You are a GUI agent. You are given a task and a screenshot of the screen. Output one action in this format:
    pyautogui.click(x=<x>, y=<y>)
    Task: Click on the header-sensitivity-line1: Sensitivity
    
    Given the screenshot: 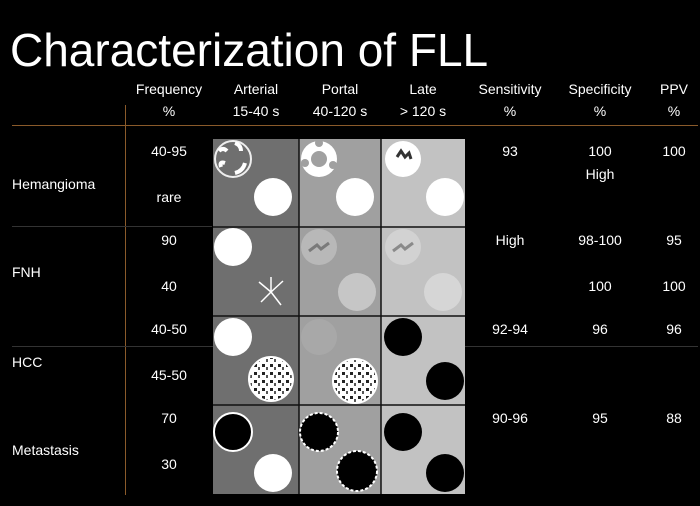 What is the action you would take?
    pyautogui.click(x=510, y=89)
    